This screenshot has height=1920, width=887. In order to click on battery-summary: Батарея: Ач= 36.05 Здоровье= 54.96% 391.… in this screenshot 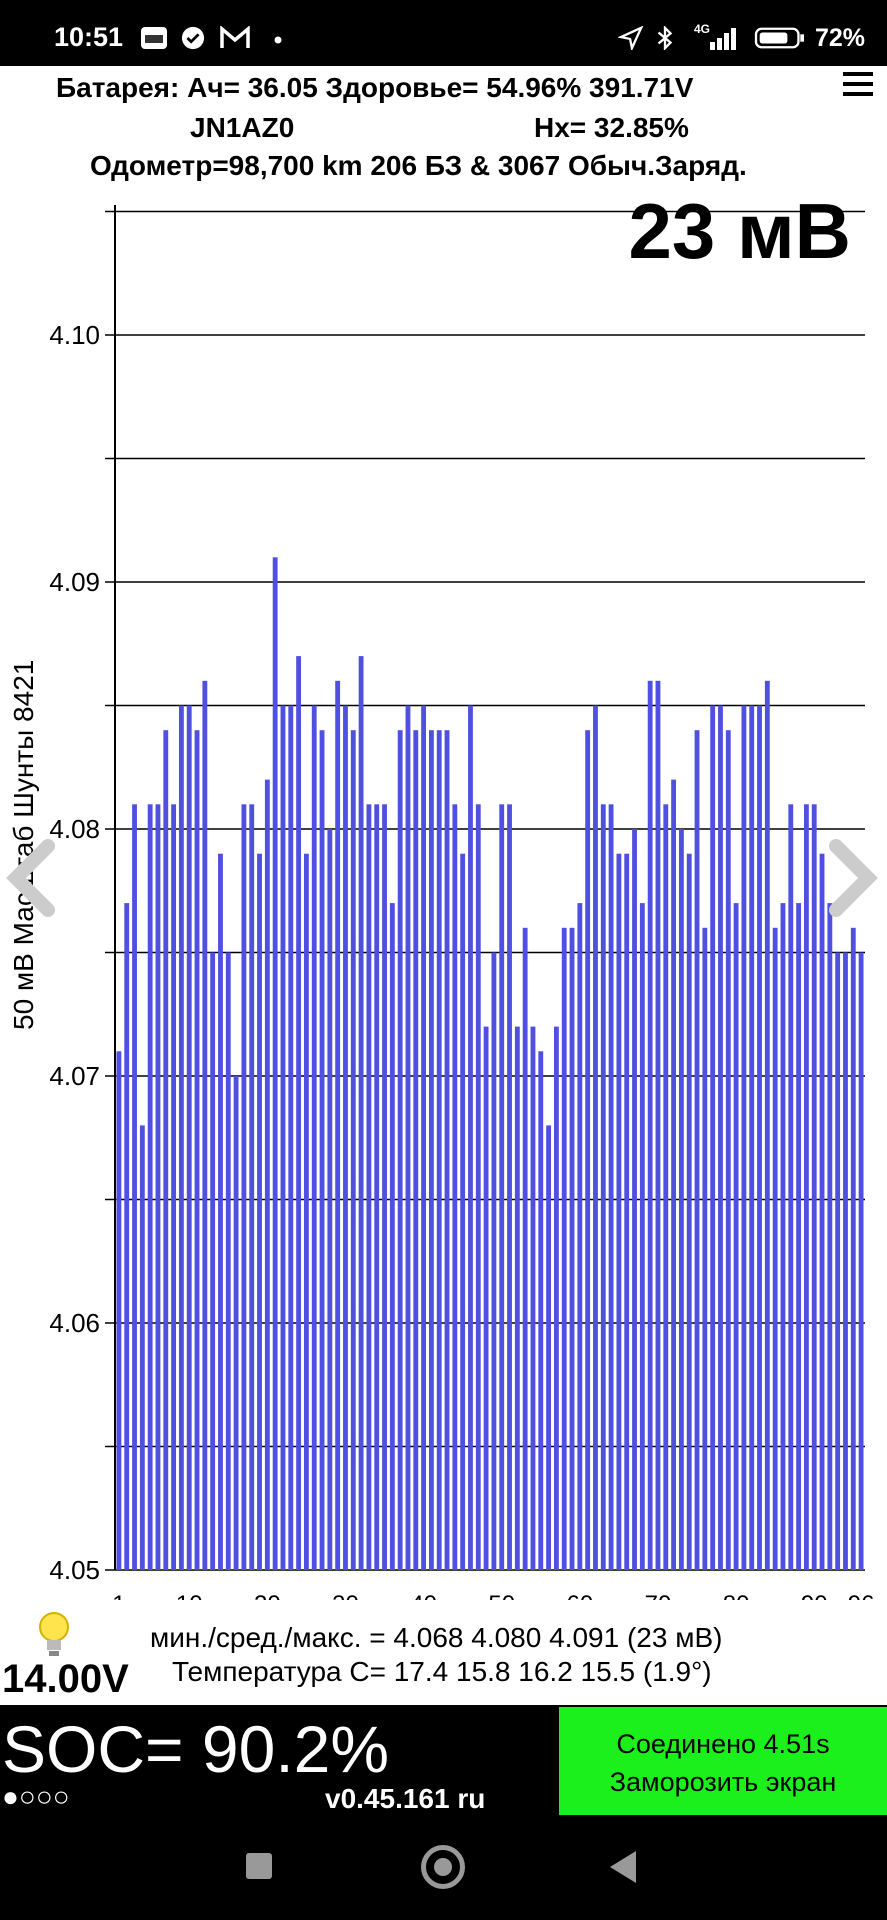, I will do `click(375, 87)`.